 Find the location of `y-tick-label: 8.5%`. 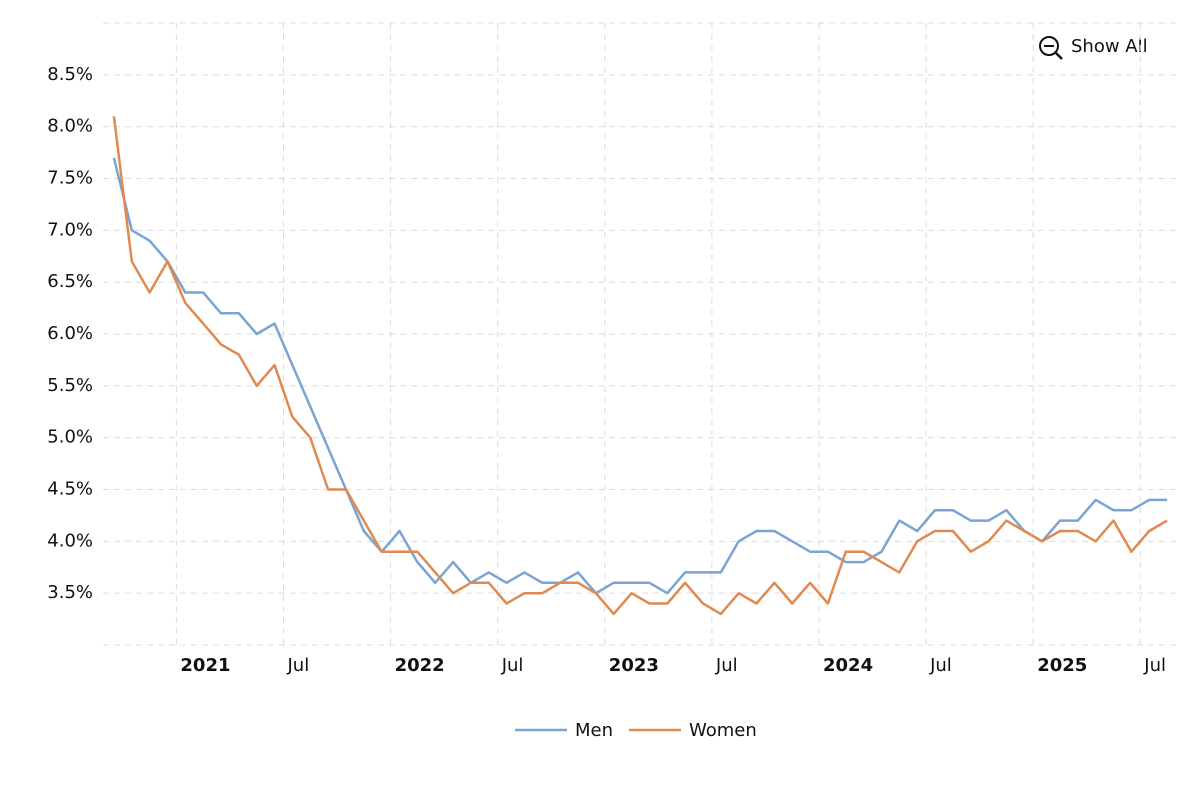

y-tick-label: 8.5% is located at coordinates (70, 74).